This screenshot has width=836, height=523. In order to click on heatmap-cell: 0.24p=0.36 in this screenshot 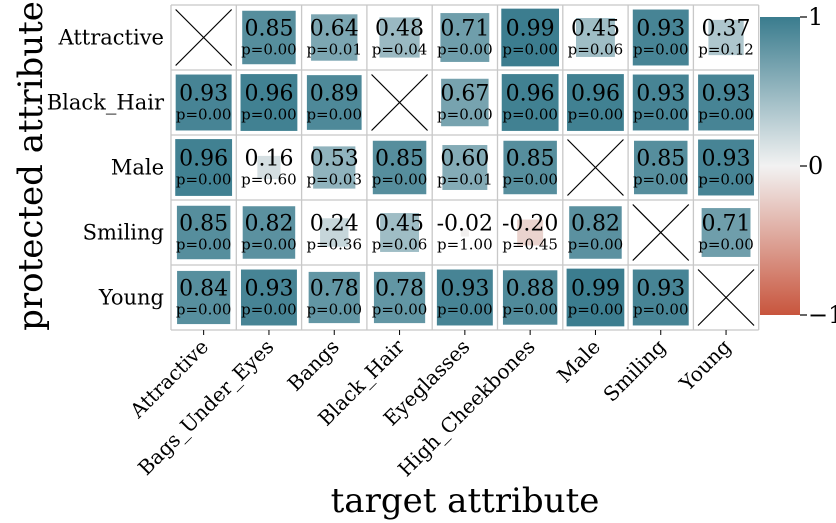, I will do `click(334, 233)`.